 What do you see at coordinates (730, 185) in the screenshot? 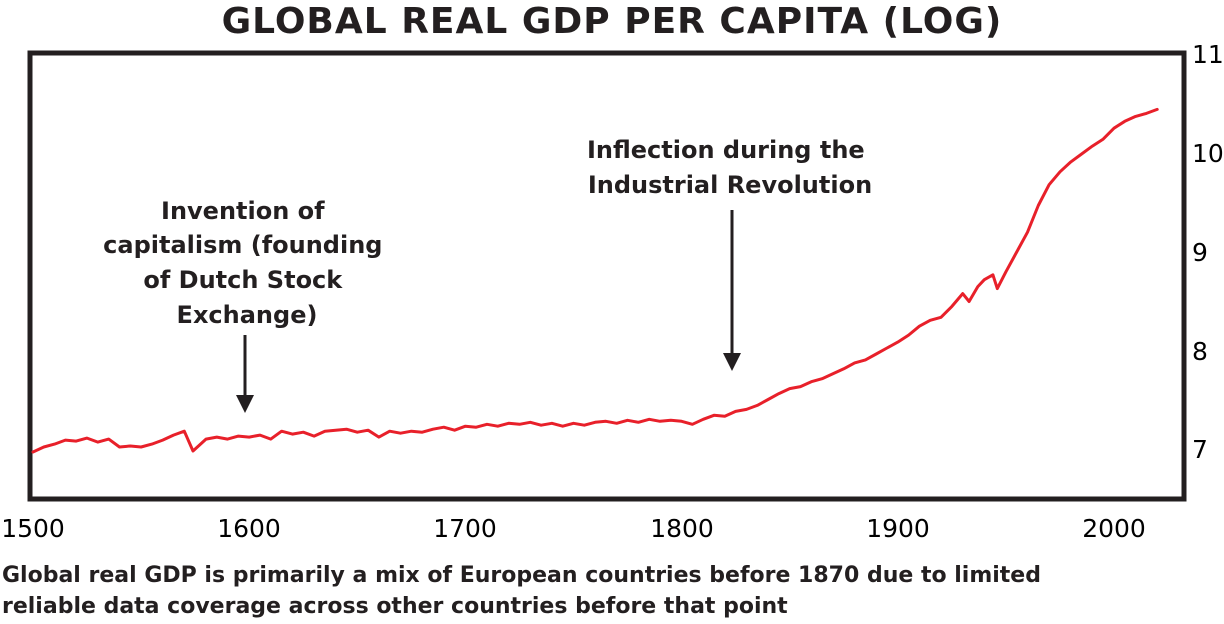
I see `annotation-line: Industrial Revolution` at bounding box center [730, 185].